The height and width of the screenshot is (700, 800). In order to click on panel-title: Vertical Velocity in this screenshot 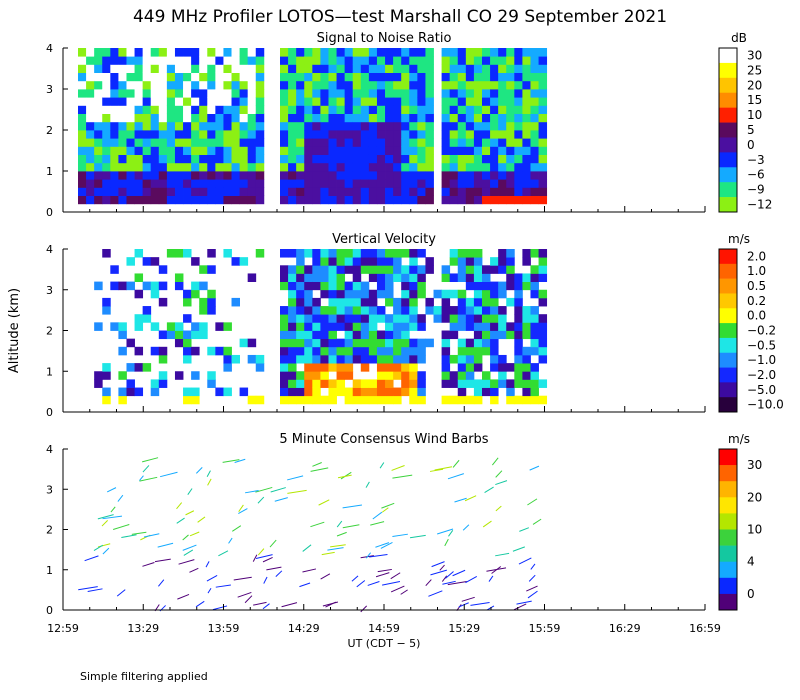, I will do `click(384, 239)`.